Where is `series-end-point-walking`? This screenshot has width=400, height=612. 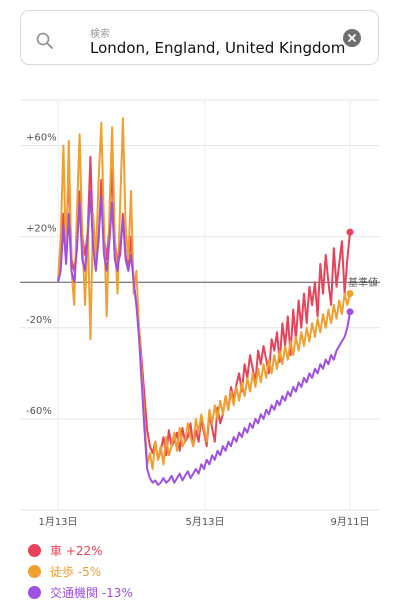
series-end-point-walking is located at coordinates (350, 294).